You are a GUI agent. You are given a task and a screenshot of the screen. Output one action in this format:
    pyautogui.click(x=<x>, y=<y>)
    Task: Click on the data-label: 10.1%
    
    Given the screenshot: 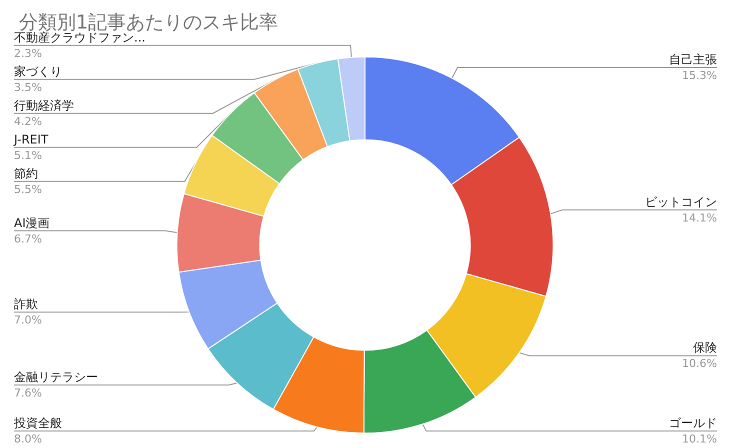 What is the action you would take?
    pyautogui.click(x=699, y=439)
    